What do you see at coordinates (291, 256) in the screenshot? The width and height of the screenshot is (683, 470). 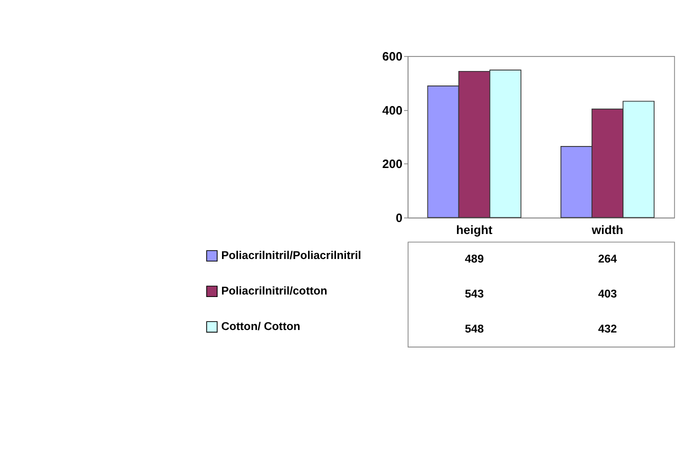 I see `legend-label: Poliacrilnitril/Poliacrilnitril` at bounding box center [291, 256].